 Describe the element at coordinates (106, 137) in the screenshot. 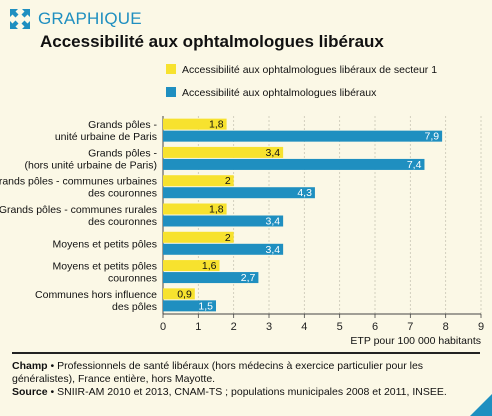

I see `category-label: unité urbaine de Paris` at that location.